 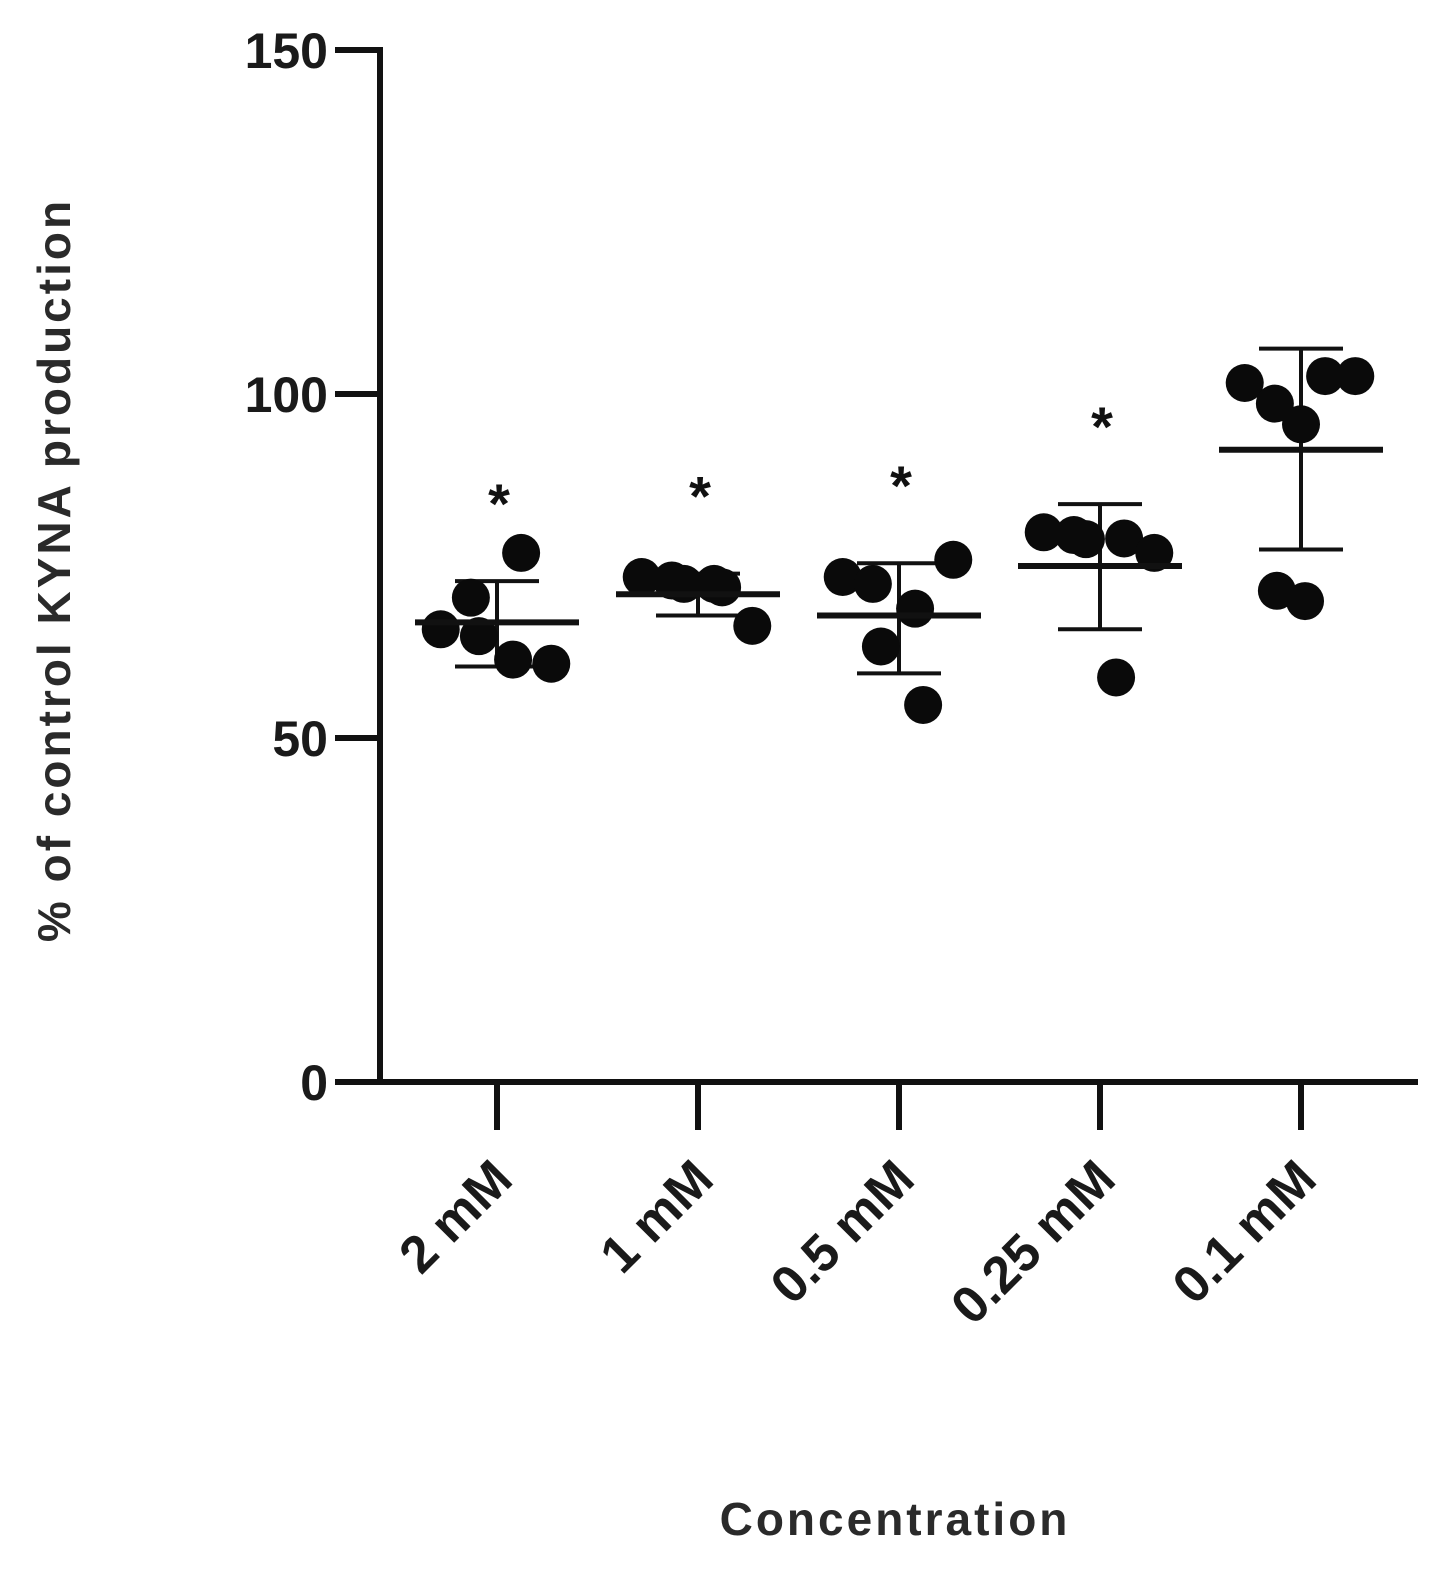 I want to click on x-tick-label: 0.25 mM, so click(x=1033, y=1242).